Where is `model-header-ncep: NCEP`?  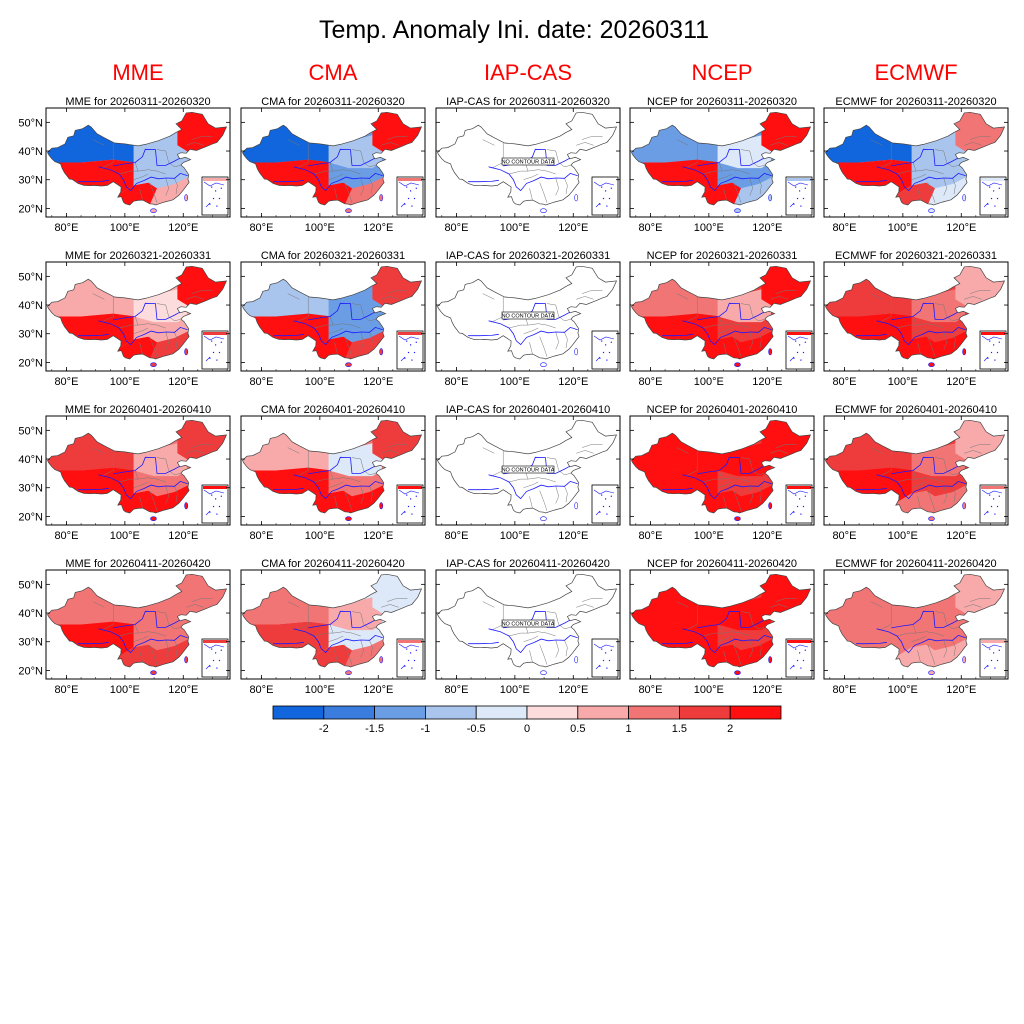 model-header-ncep: NCEP is located at coordinates (721, 72).